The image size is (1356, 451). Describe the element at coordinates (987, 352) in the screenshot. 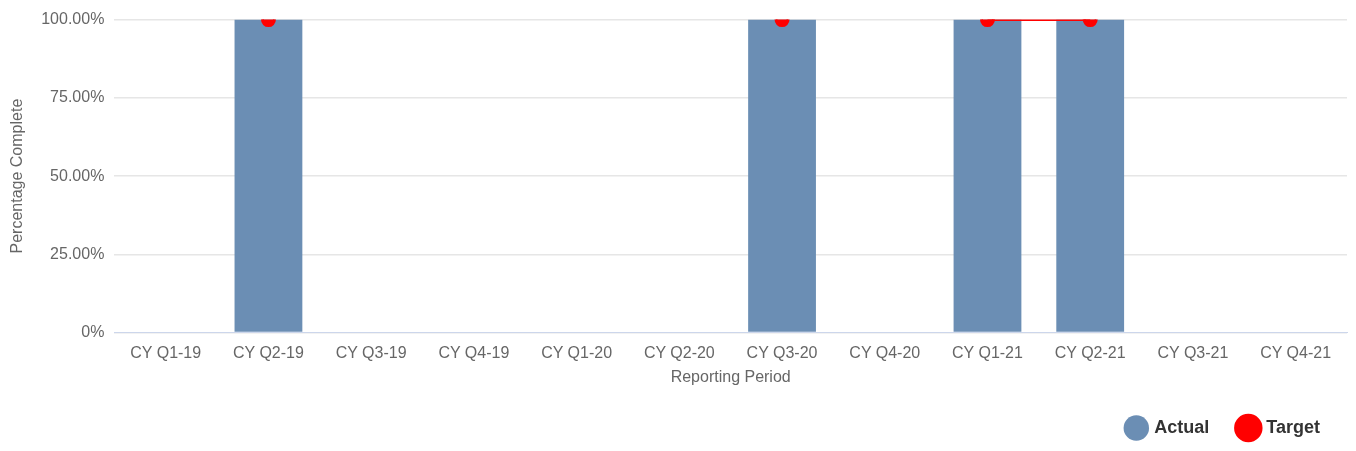

I see `x-tick-label: CY Q1-21` at that location.